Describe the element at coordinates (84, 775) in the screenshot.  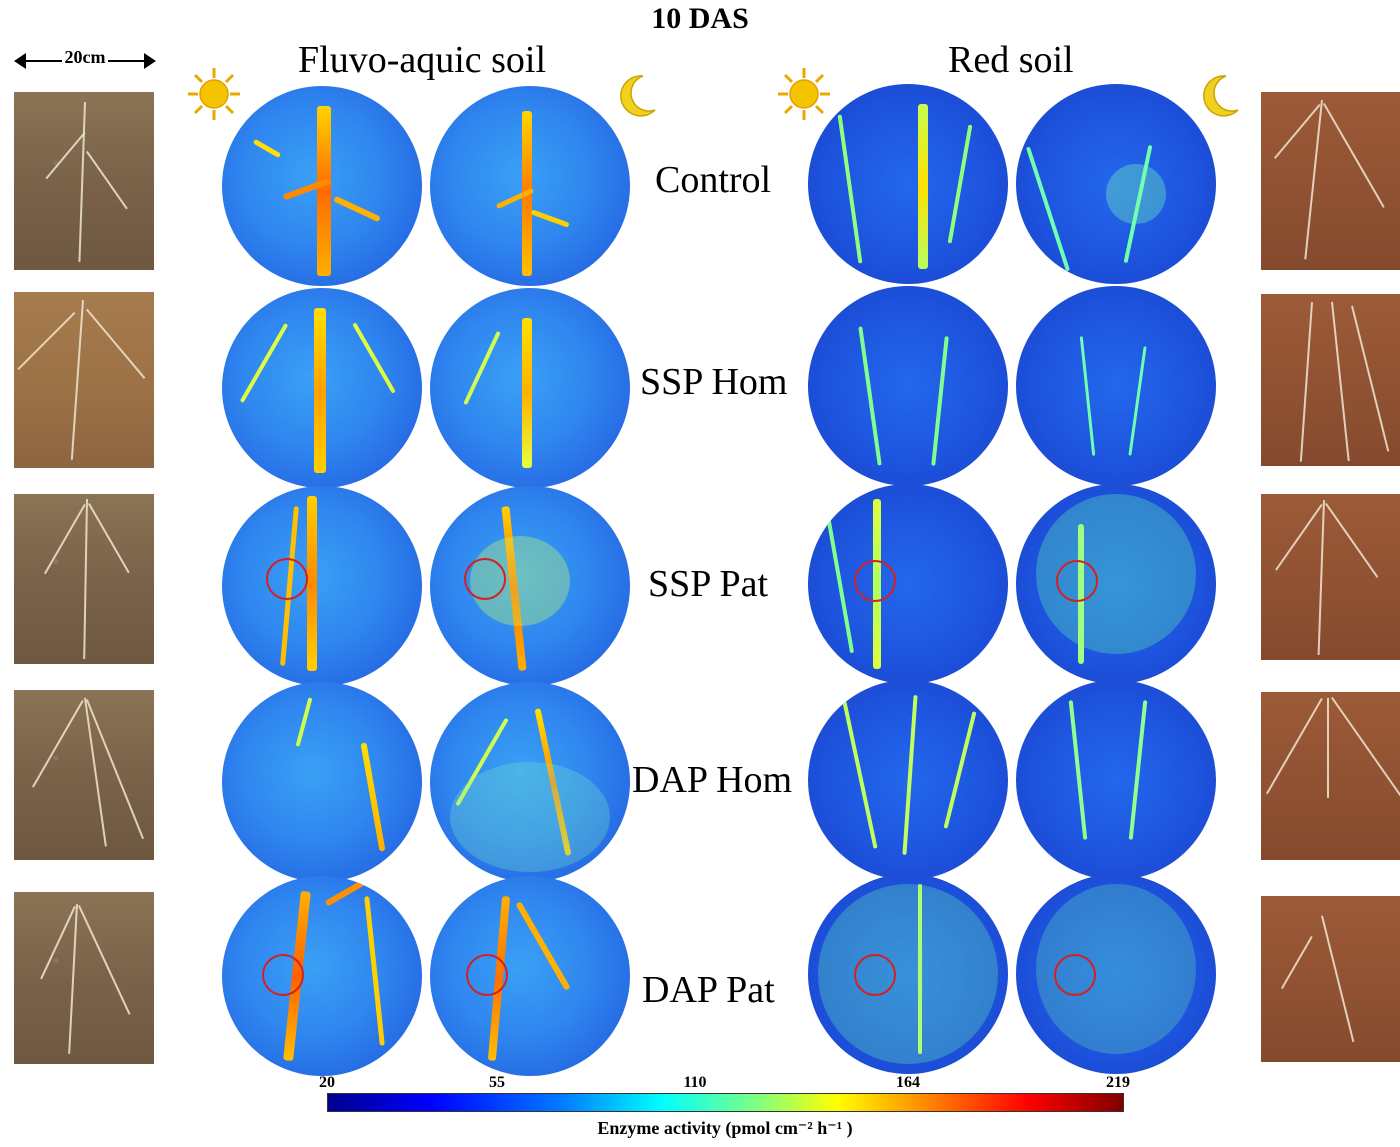
I see `root-photo-fluvo-dap-hom` at that location.